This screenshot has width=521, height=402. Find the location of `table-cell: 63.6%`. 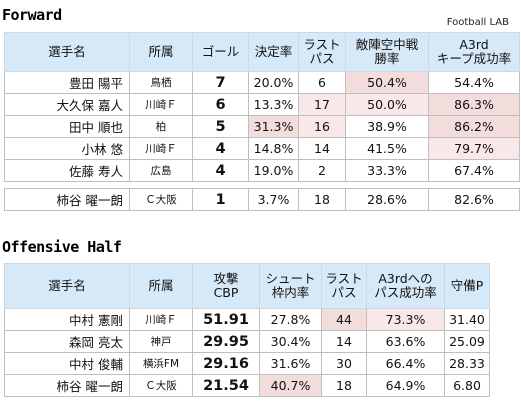

table-cell: 63.6% is located at coordinates (405, 341).